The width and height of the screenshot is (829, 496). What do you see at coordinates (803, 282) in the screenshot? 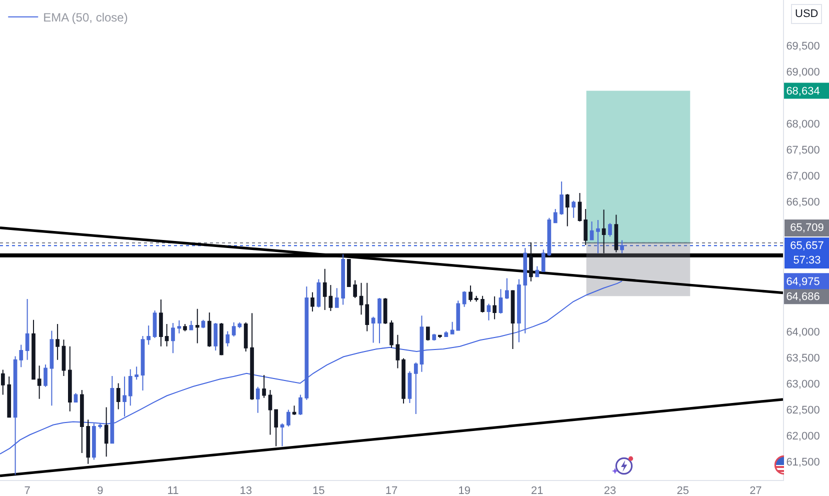
I see `y-tick-label: 64,975` at bounding box center [803, 282].